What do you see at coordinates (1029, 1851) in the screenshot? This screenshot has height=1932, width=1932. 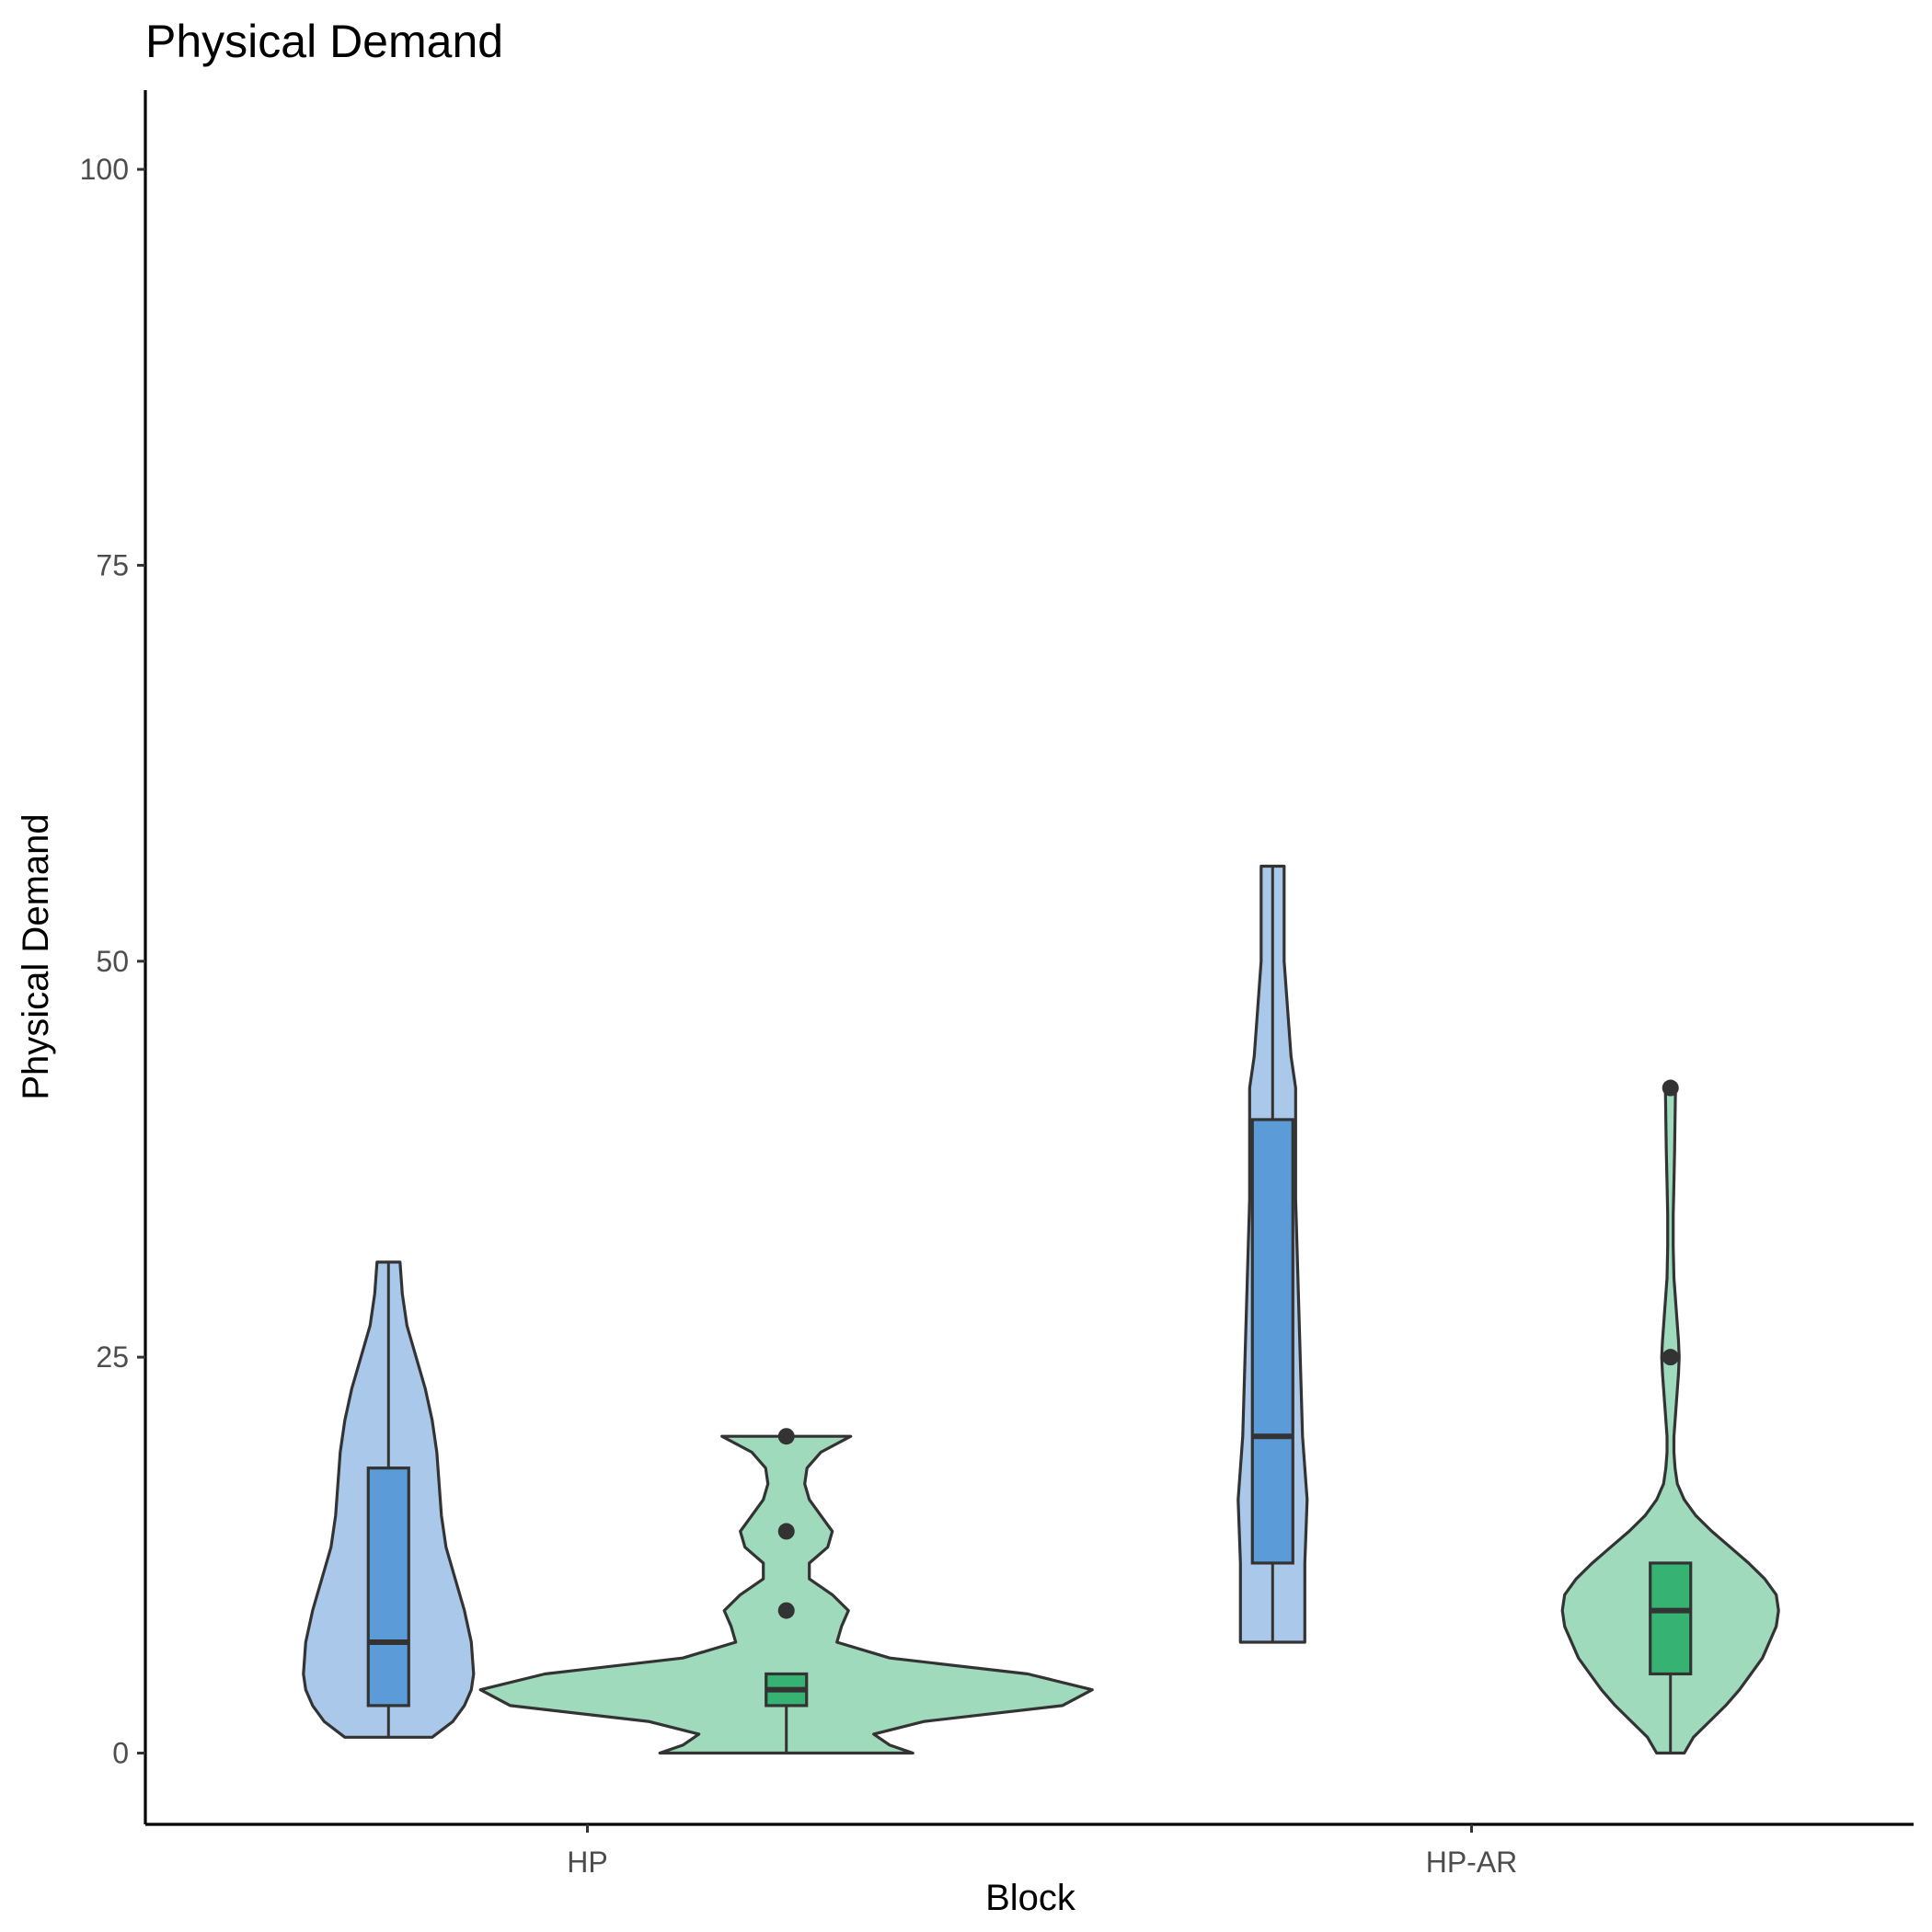 I see `x-axis: HP HP-AR` at bounding box center [1029, 1851].